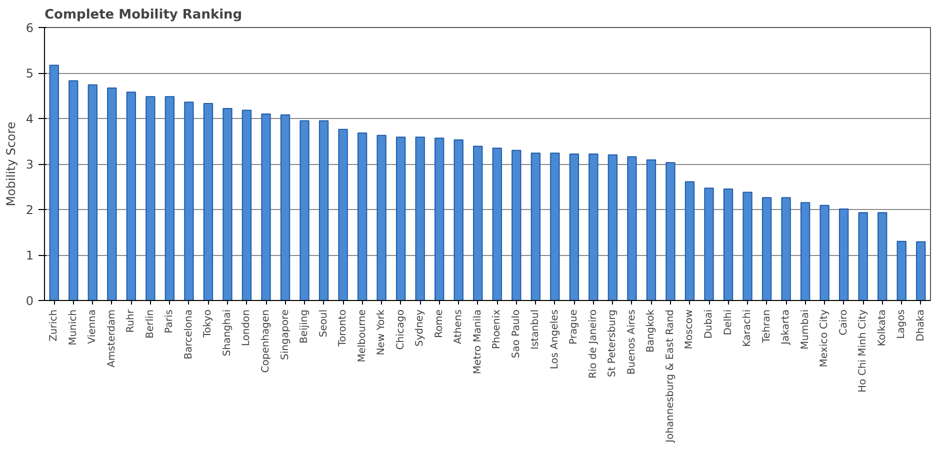 The height and width of the screenshot is (449, 940). What do you see at coordinates (131, 320) in the screenshot?
I see `x-tick-label: Ruhr` at bounding box center [131, 320].